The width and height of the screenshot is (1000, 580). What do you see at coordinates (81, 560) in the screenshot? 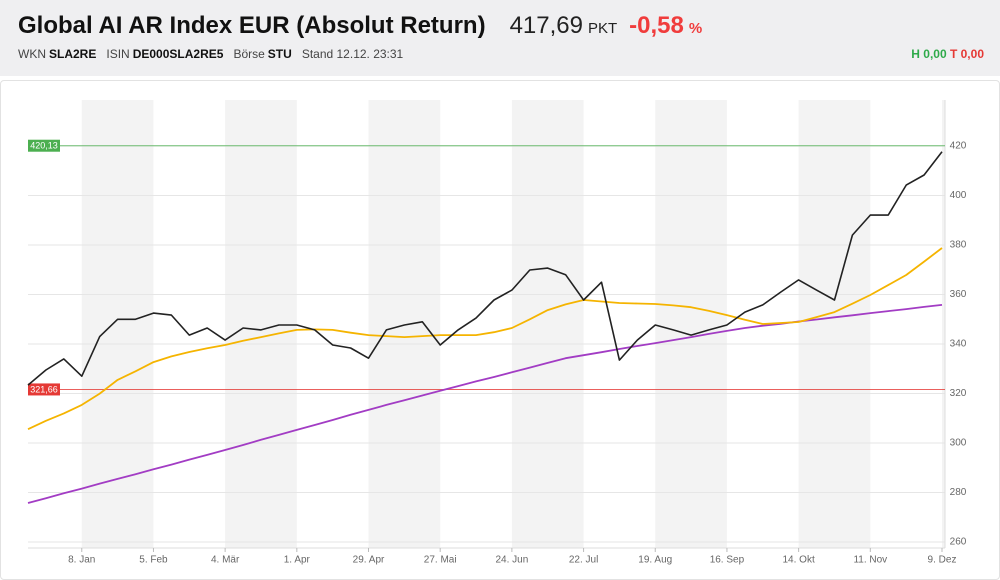
I see `x-tick-label: 8. Jan` at bounding box center [81, 560].